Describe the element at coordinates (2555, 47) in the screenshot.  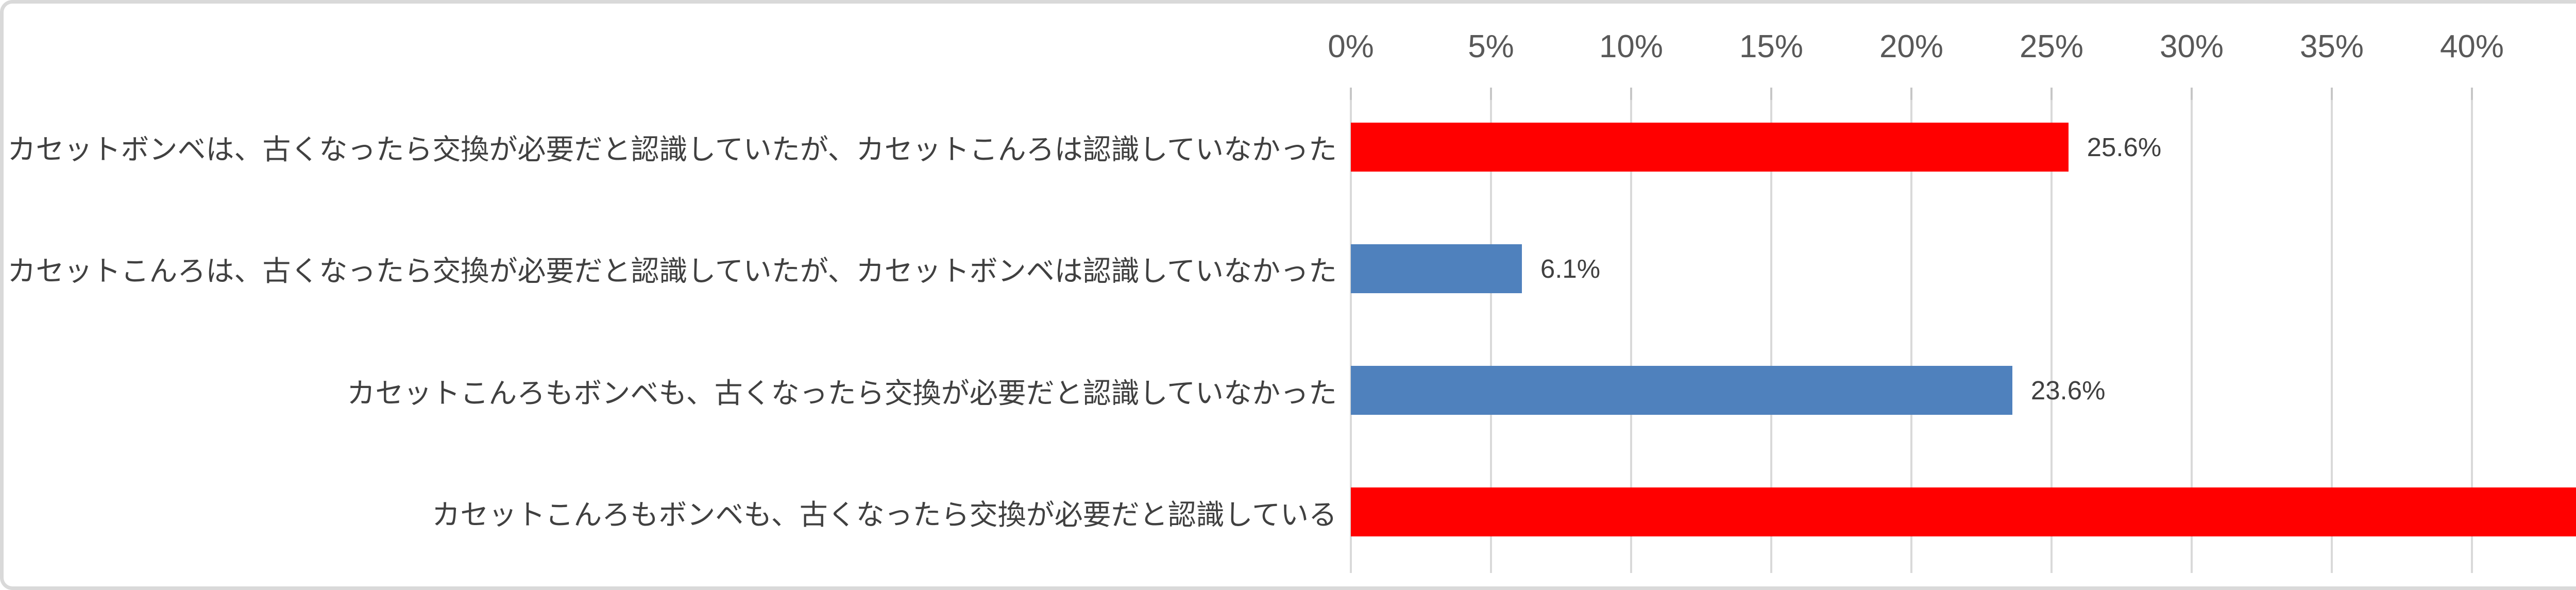
I see `axis-tick-label: 45%` at that location.